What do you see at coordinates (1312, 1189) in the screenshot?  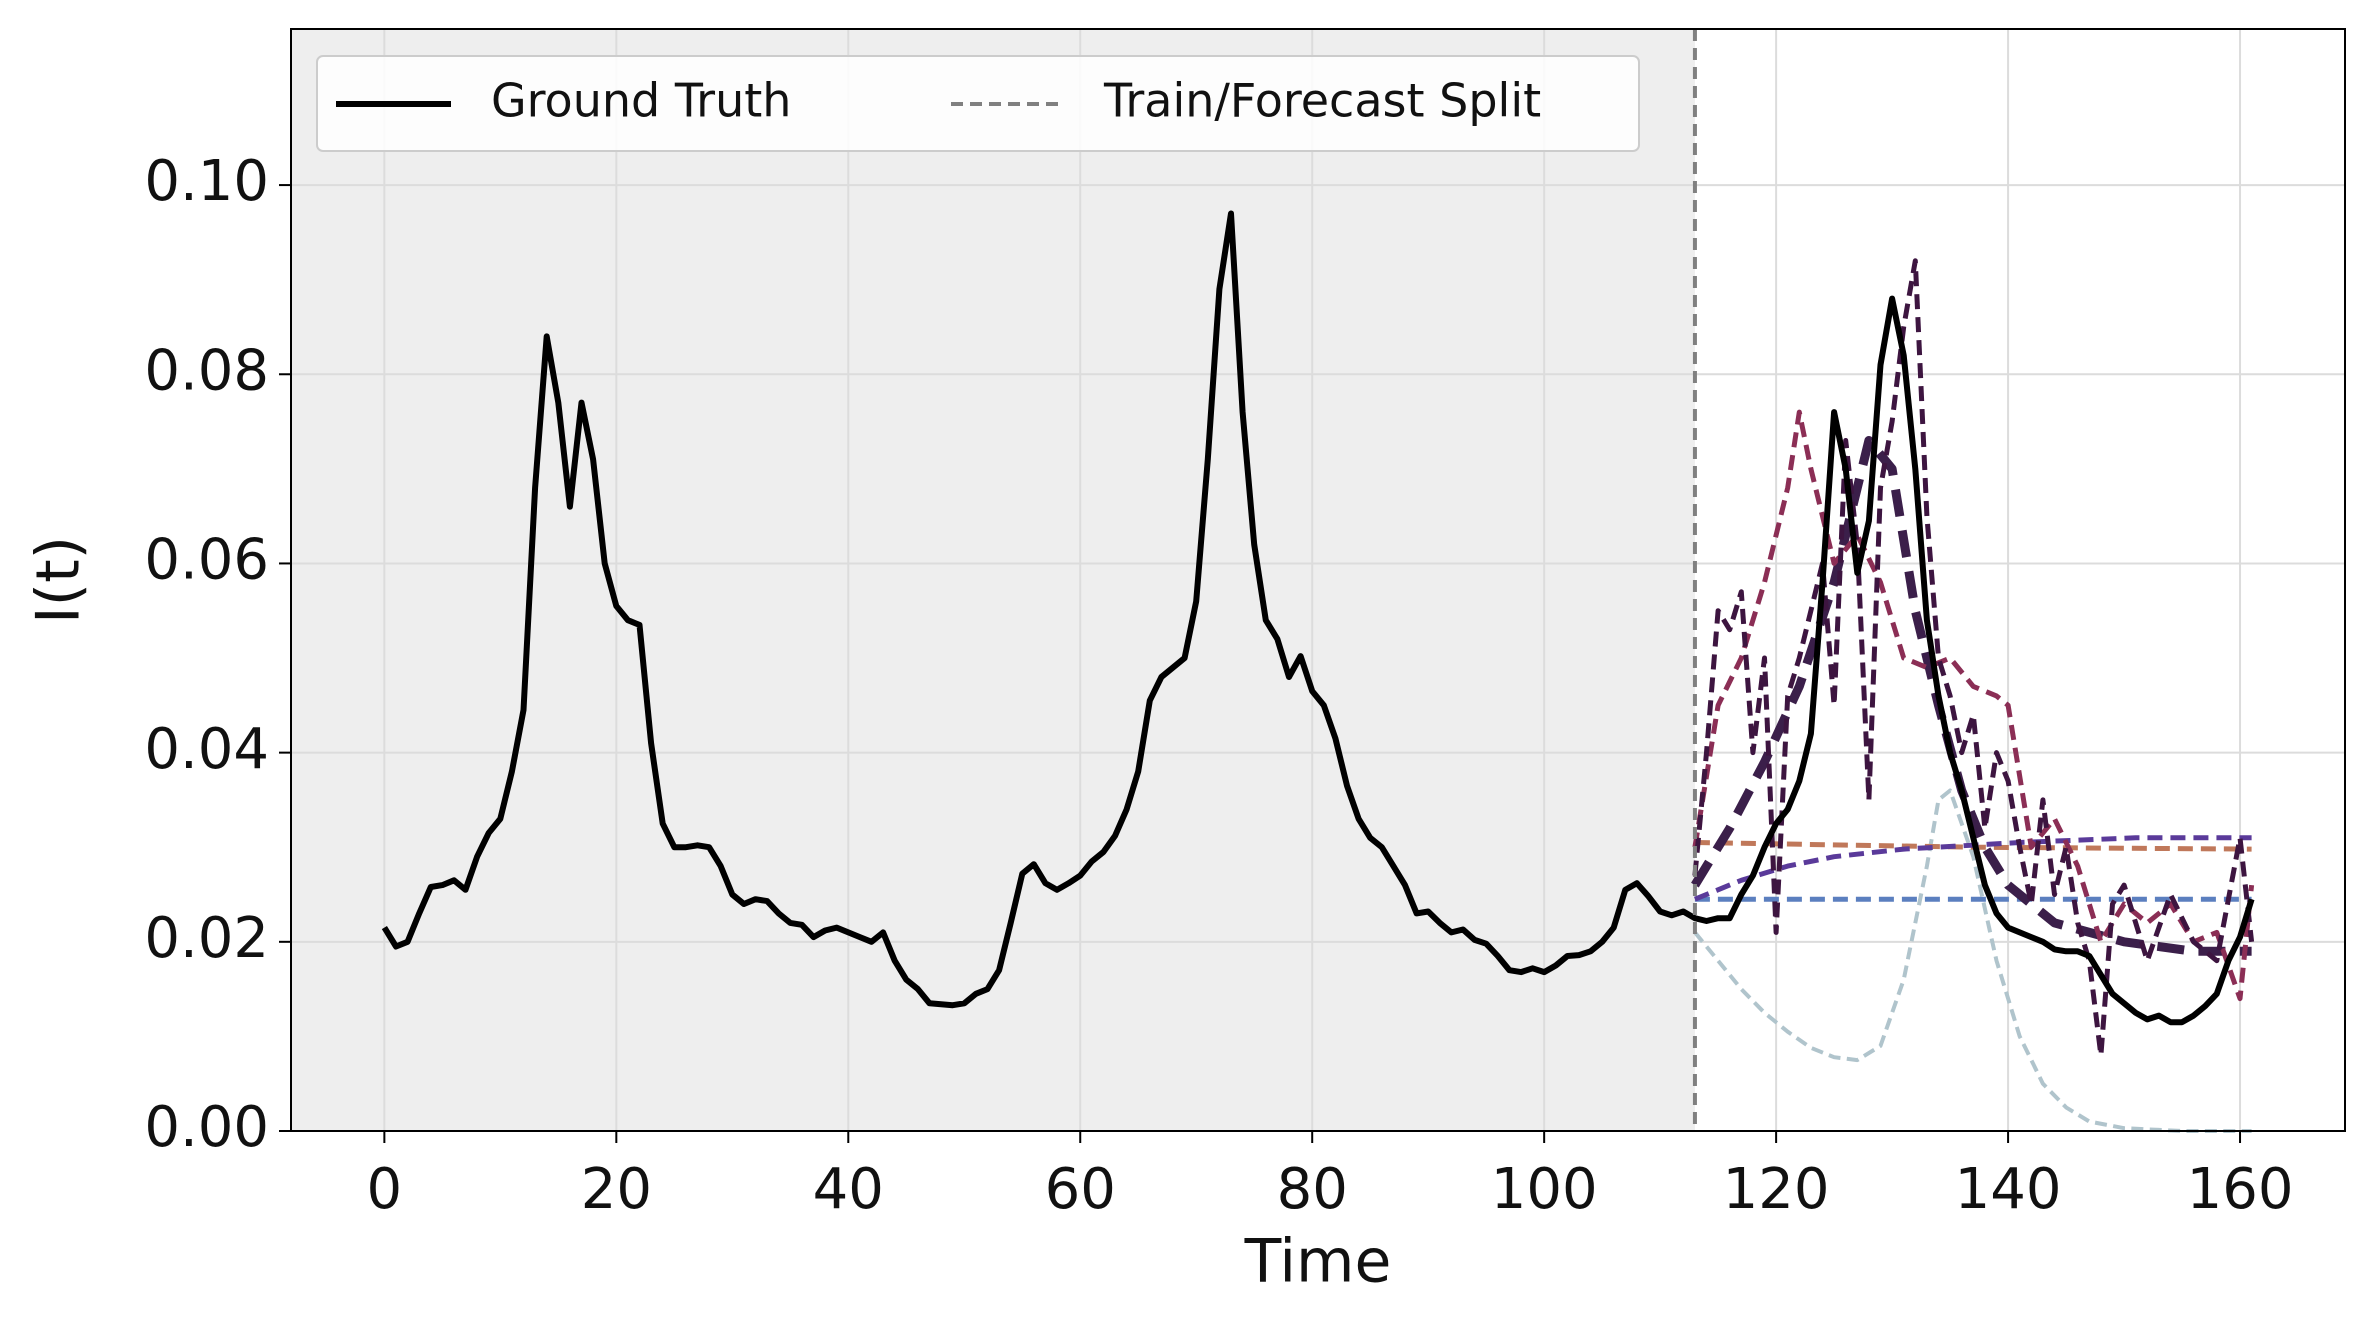 I see `x-tick-label: 80` at bounding box center [1312, 1189].